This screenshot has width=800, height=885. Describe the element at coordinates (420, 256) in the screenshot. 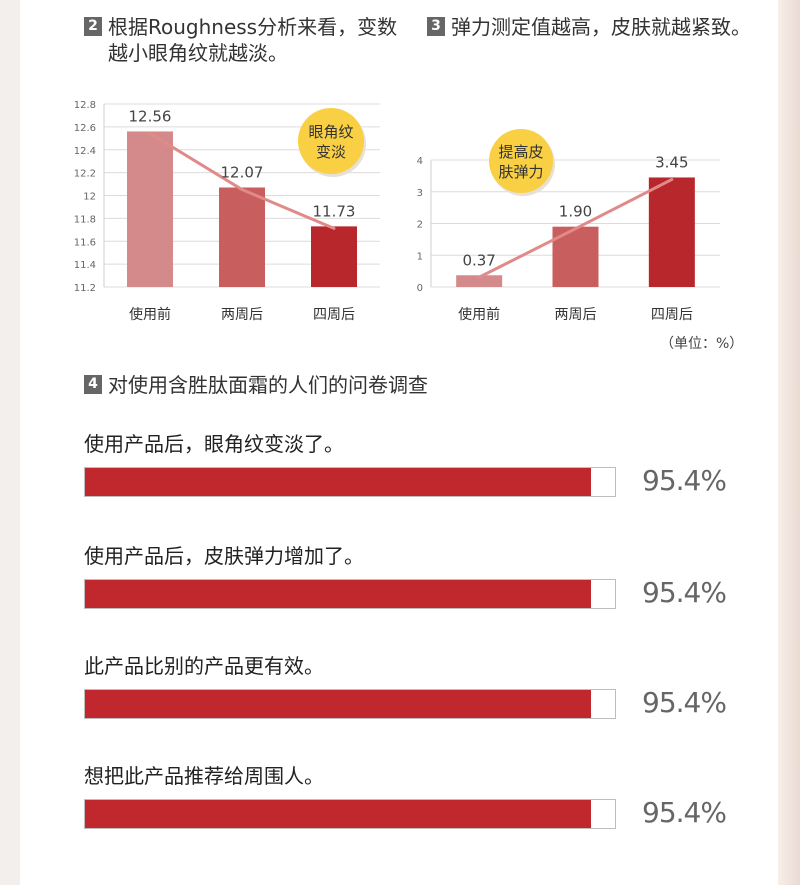

I see `y-tick-label: 1` at that location.